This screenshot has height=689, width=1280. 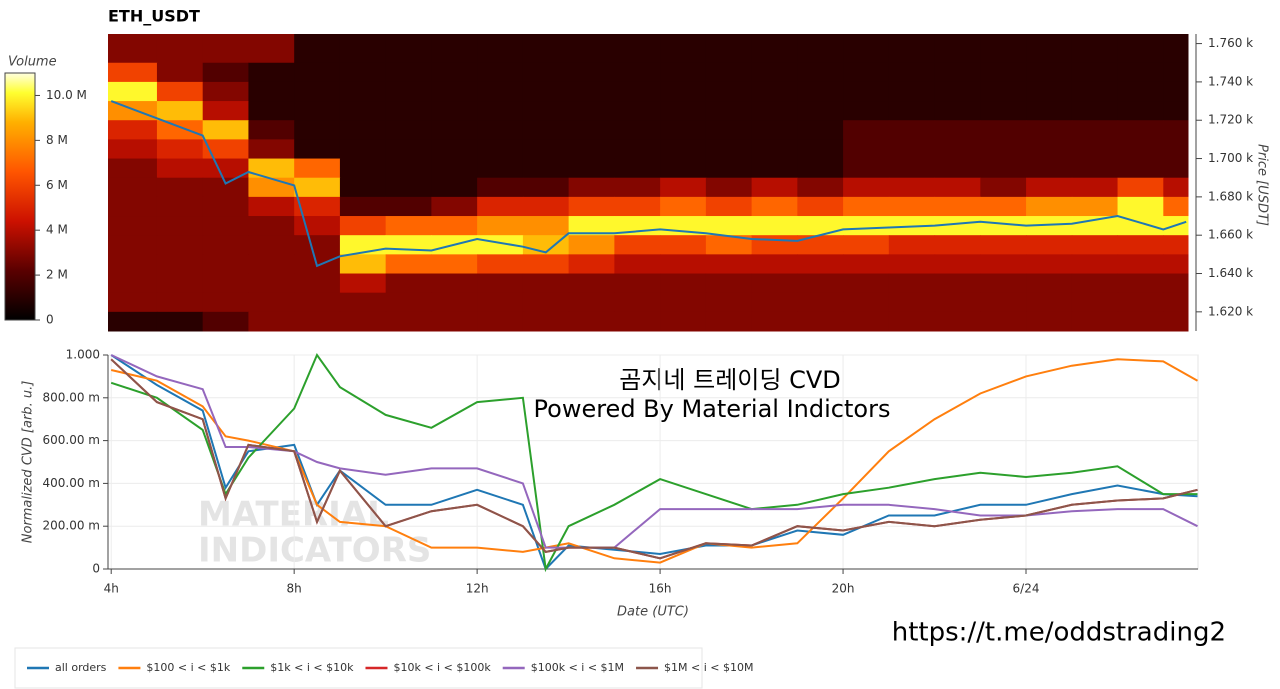 I want to click on y-tick-label: 1.720 k, so click(x=1230, y=120).